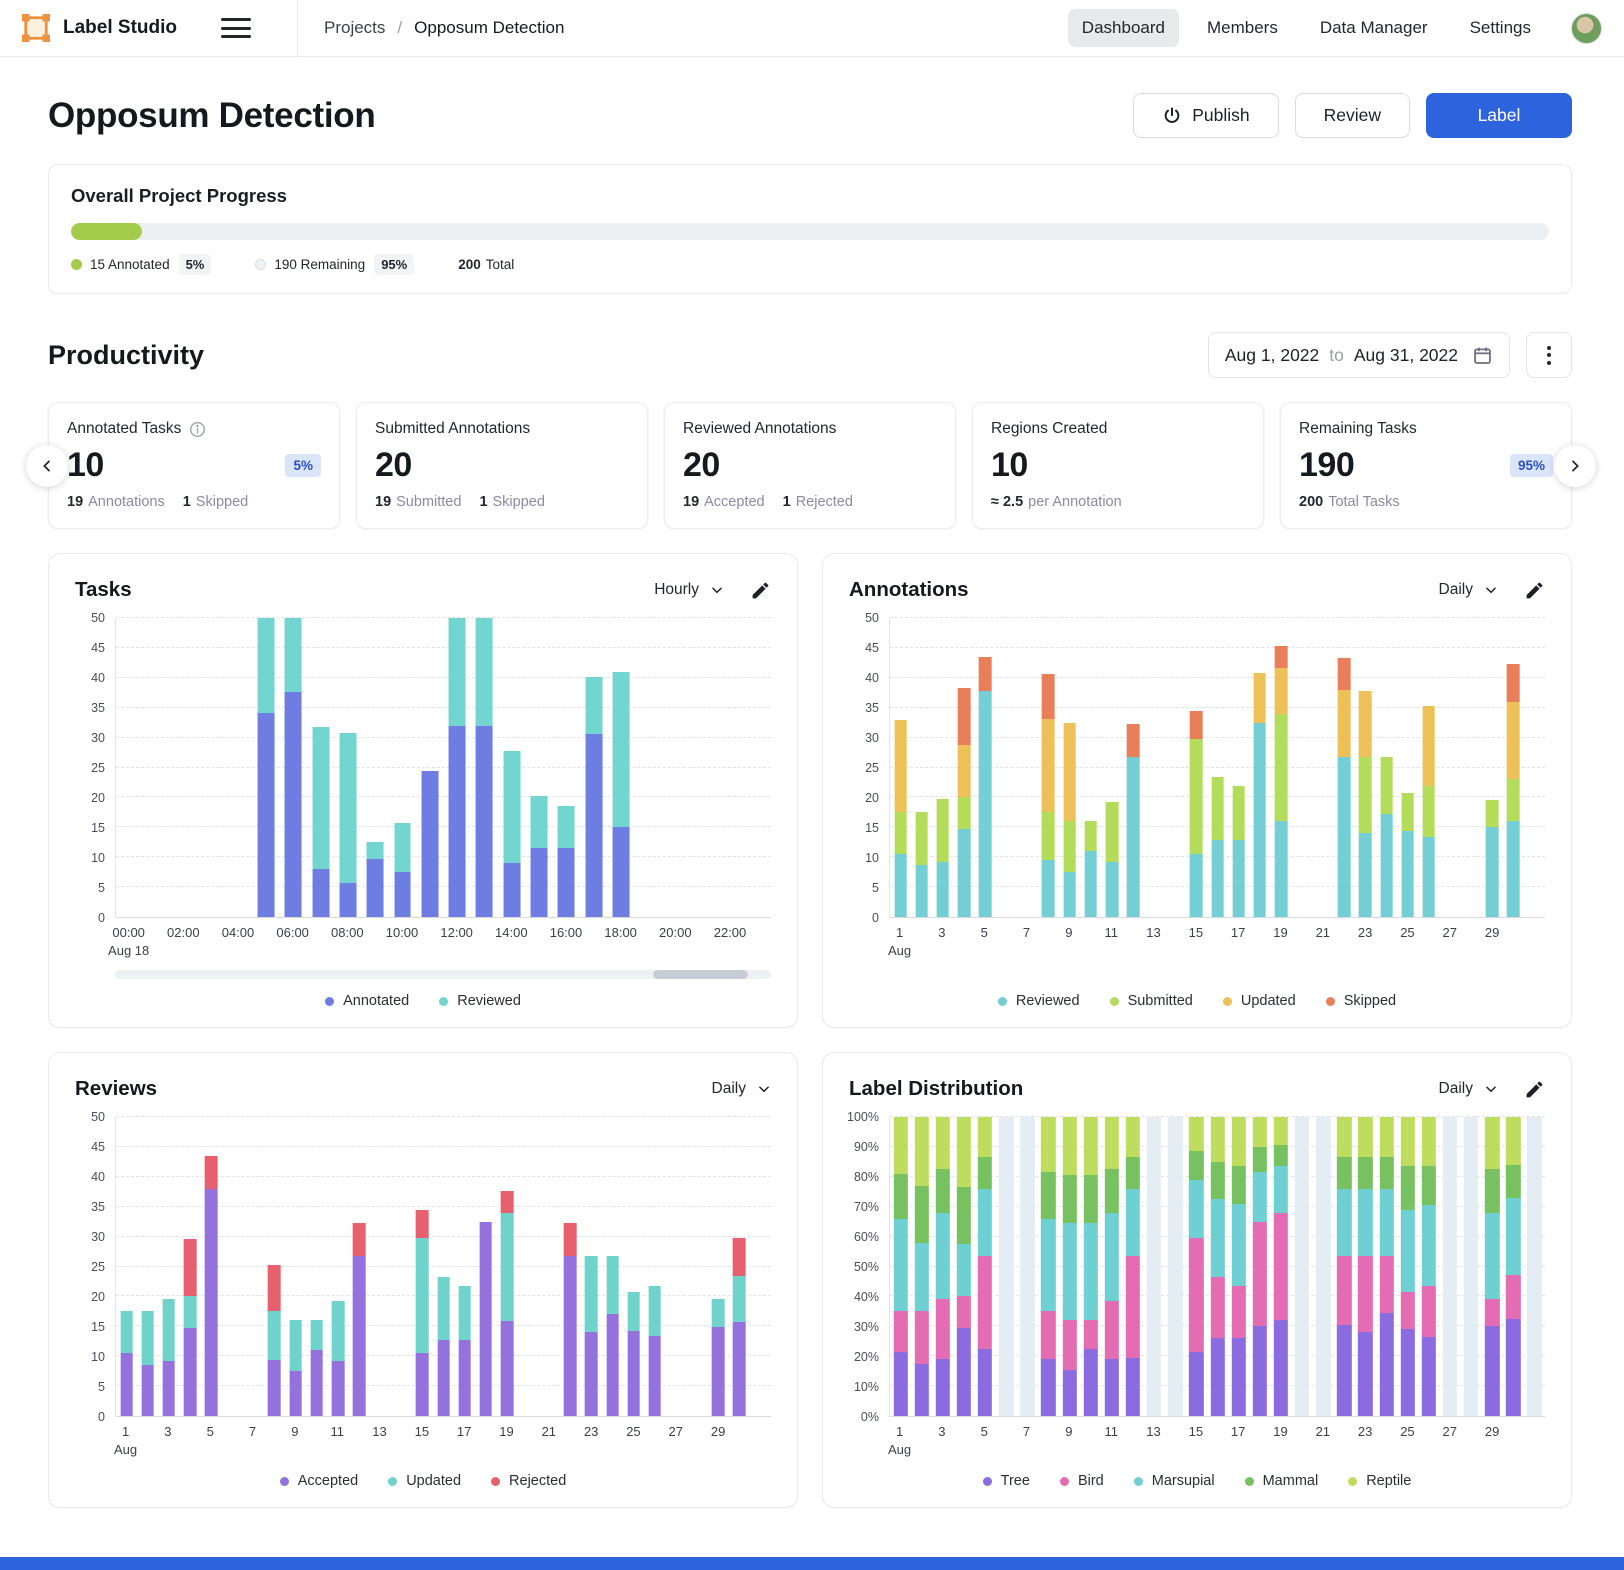  Describe the element at coordinates (443, 974) in the screenshot. I see `tasks-chart-scrollbar` at that location.